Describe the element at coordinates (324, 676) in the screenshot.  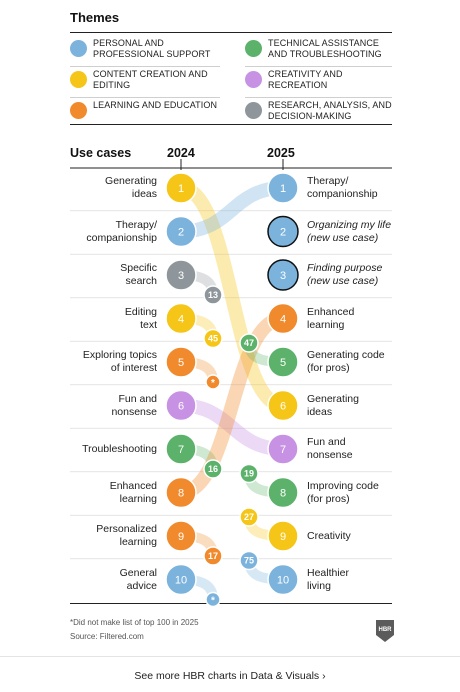
I see `chevron-right-icon: ›` at that location.